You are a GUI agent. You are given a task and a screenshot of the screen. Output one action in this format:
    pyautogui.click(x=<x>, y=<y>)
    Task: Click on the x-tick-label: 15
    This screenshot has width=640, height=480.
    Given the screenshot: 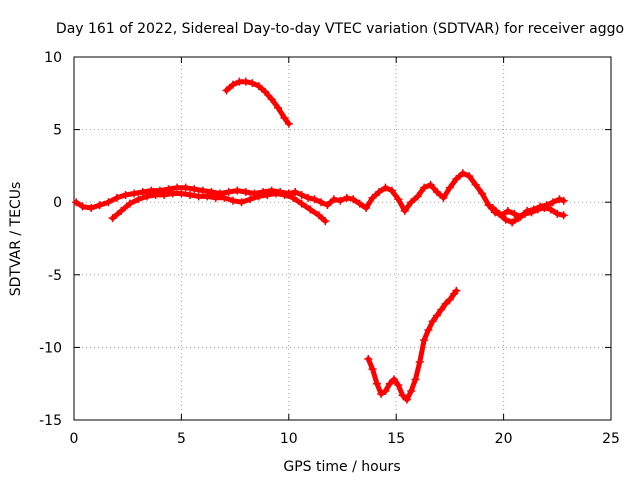 What is the action you would take?
    pyautogui.click(x=396, y=439)
    